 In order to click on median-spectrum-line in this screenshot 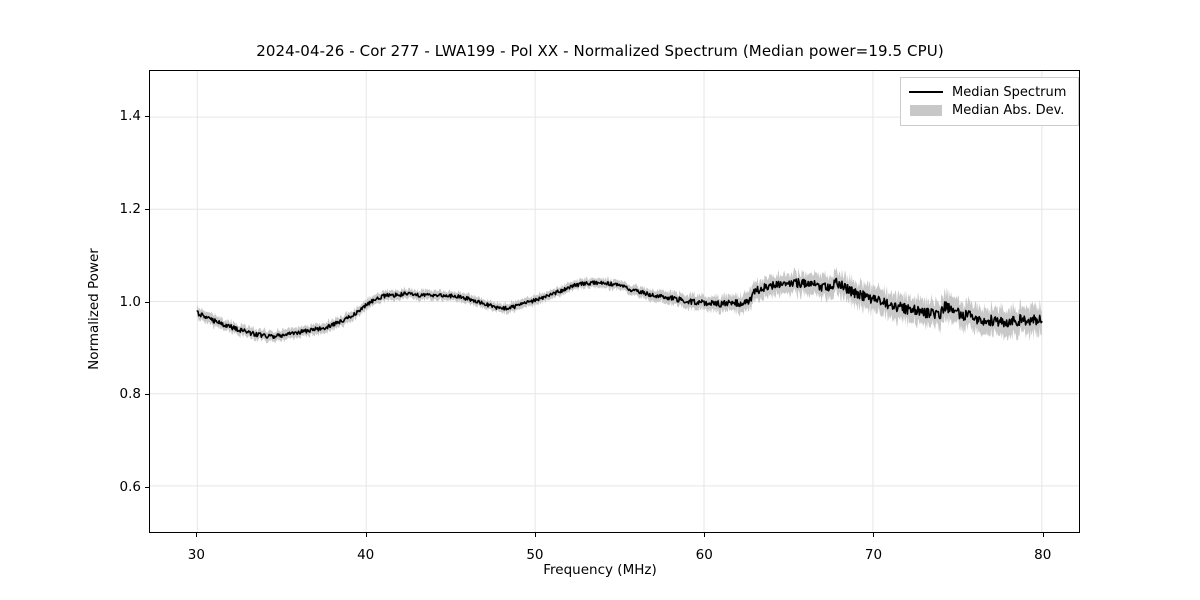, I will do `click(619, 308)`.